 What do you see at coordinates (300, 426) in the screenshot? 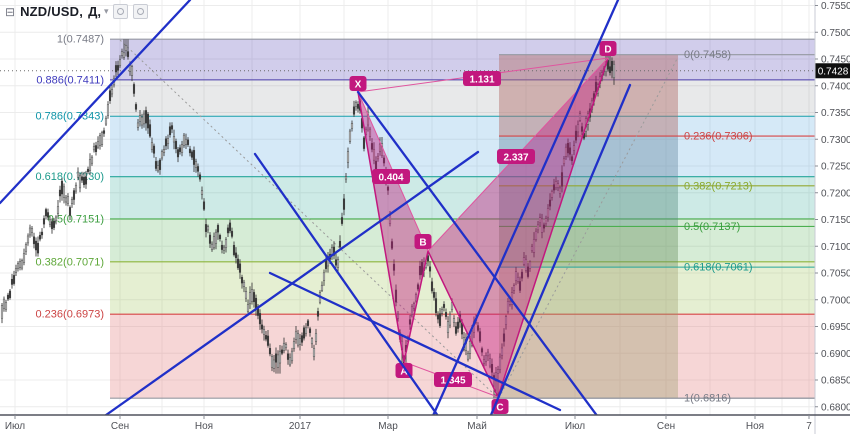
I see `time-tick-label: 2017` at bounding box center [300, 426].